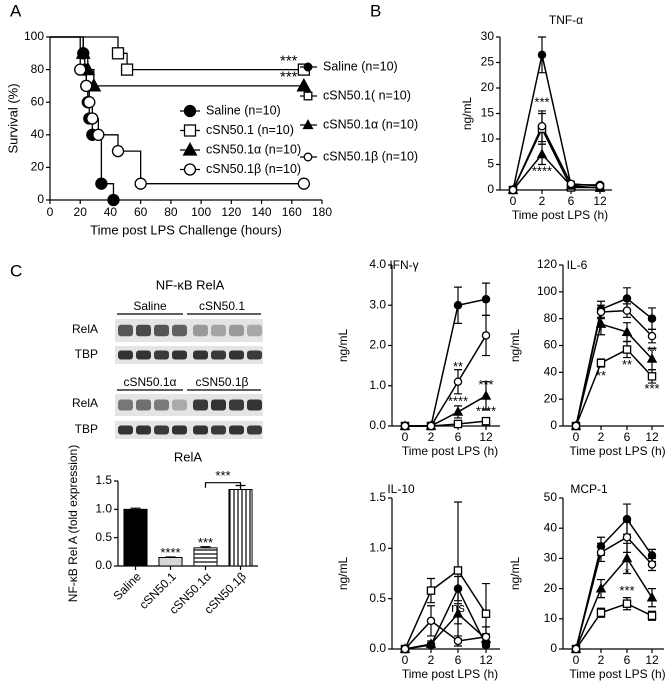  What do you see at coordinates (377, 497) in the screenshot?
I see `y-tick-label: 1.5` at bounding box center [377, 497].